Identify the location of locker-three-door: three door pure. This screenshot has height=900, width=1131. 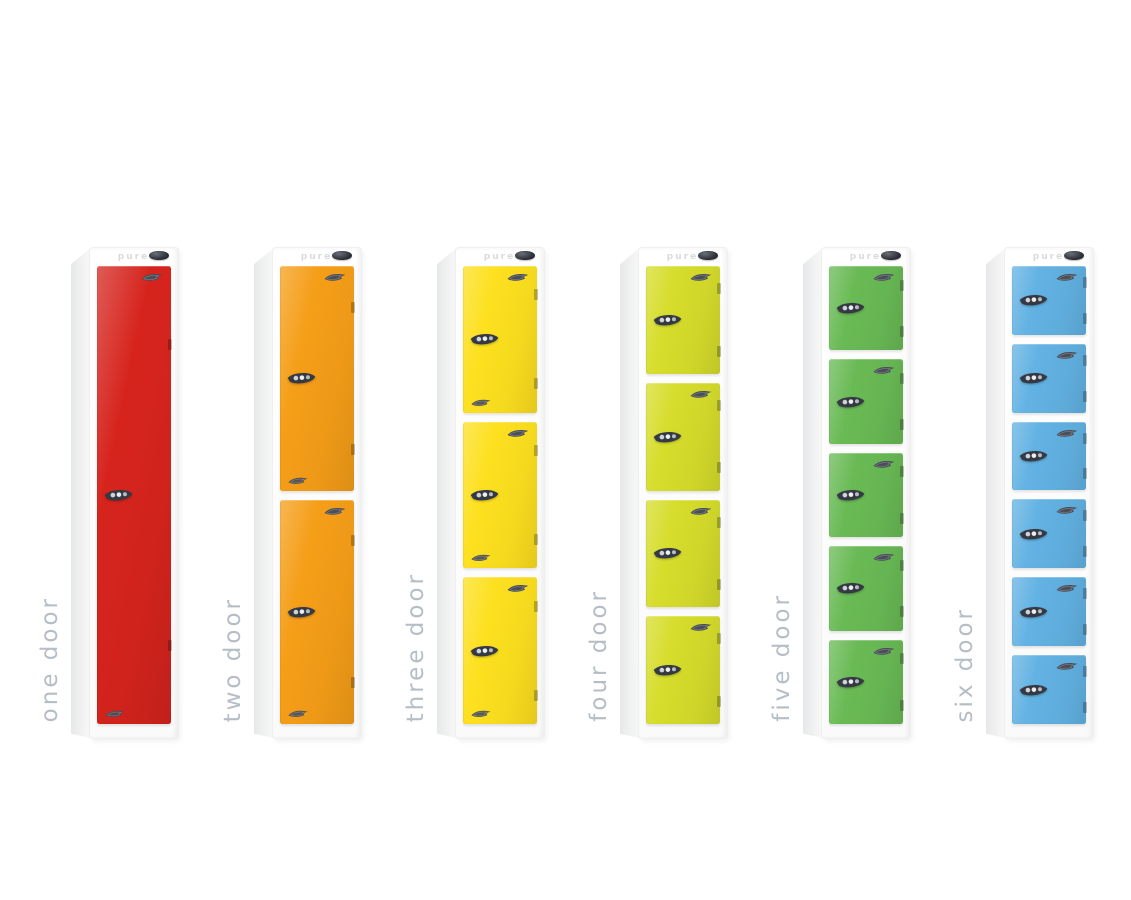
(473, 493).